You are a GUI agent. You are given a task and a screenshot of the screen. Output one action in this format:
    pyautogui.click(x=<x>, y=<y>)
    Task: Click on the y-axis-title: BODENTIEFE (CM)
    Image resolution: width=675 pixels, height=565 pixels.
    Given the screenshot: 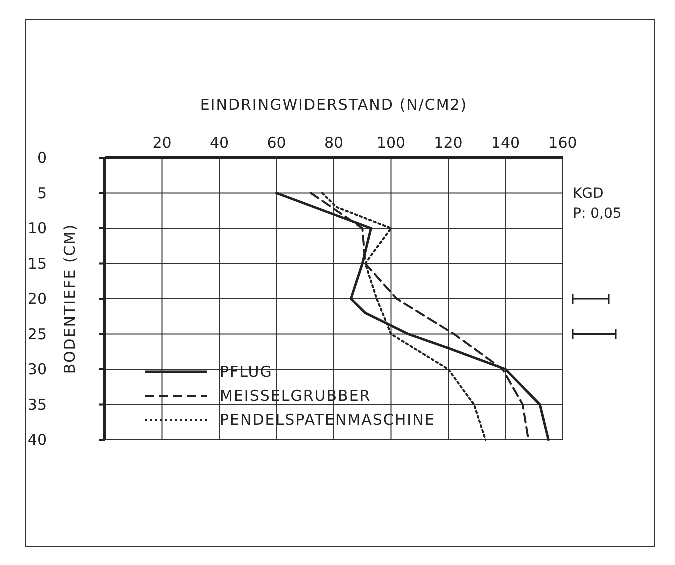 What is the action you would take?
    pyautogui.click(x=70, y=299)
    